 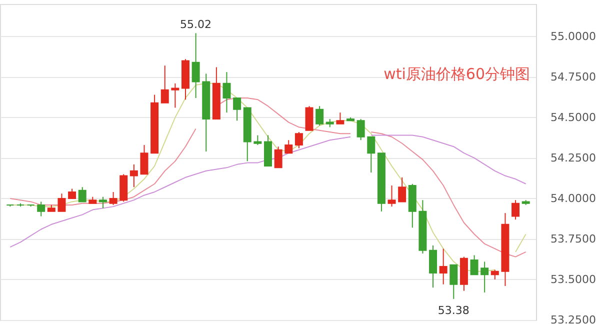 I want to click on text: wti原油价格60分钟图, so click(x=457, y=74).